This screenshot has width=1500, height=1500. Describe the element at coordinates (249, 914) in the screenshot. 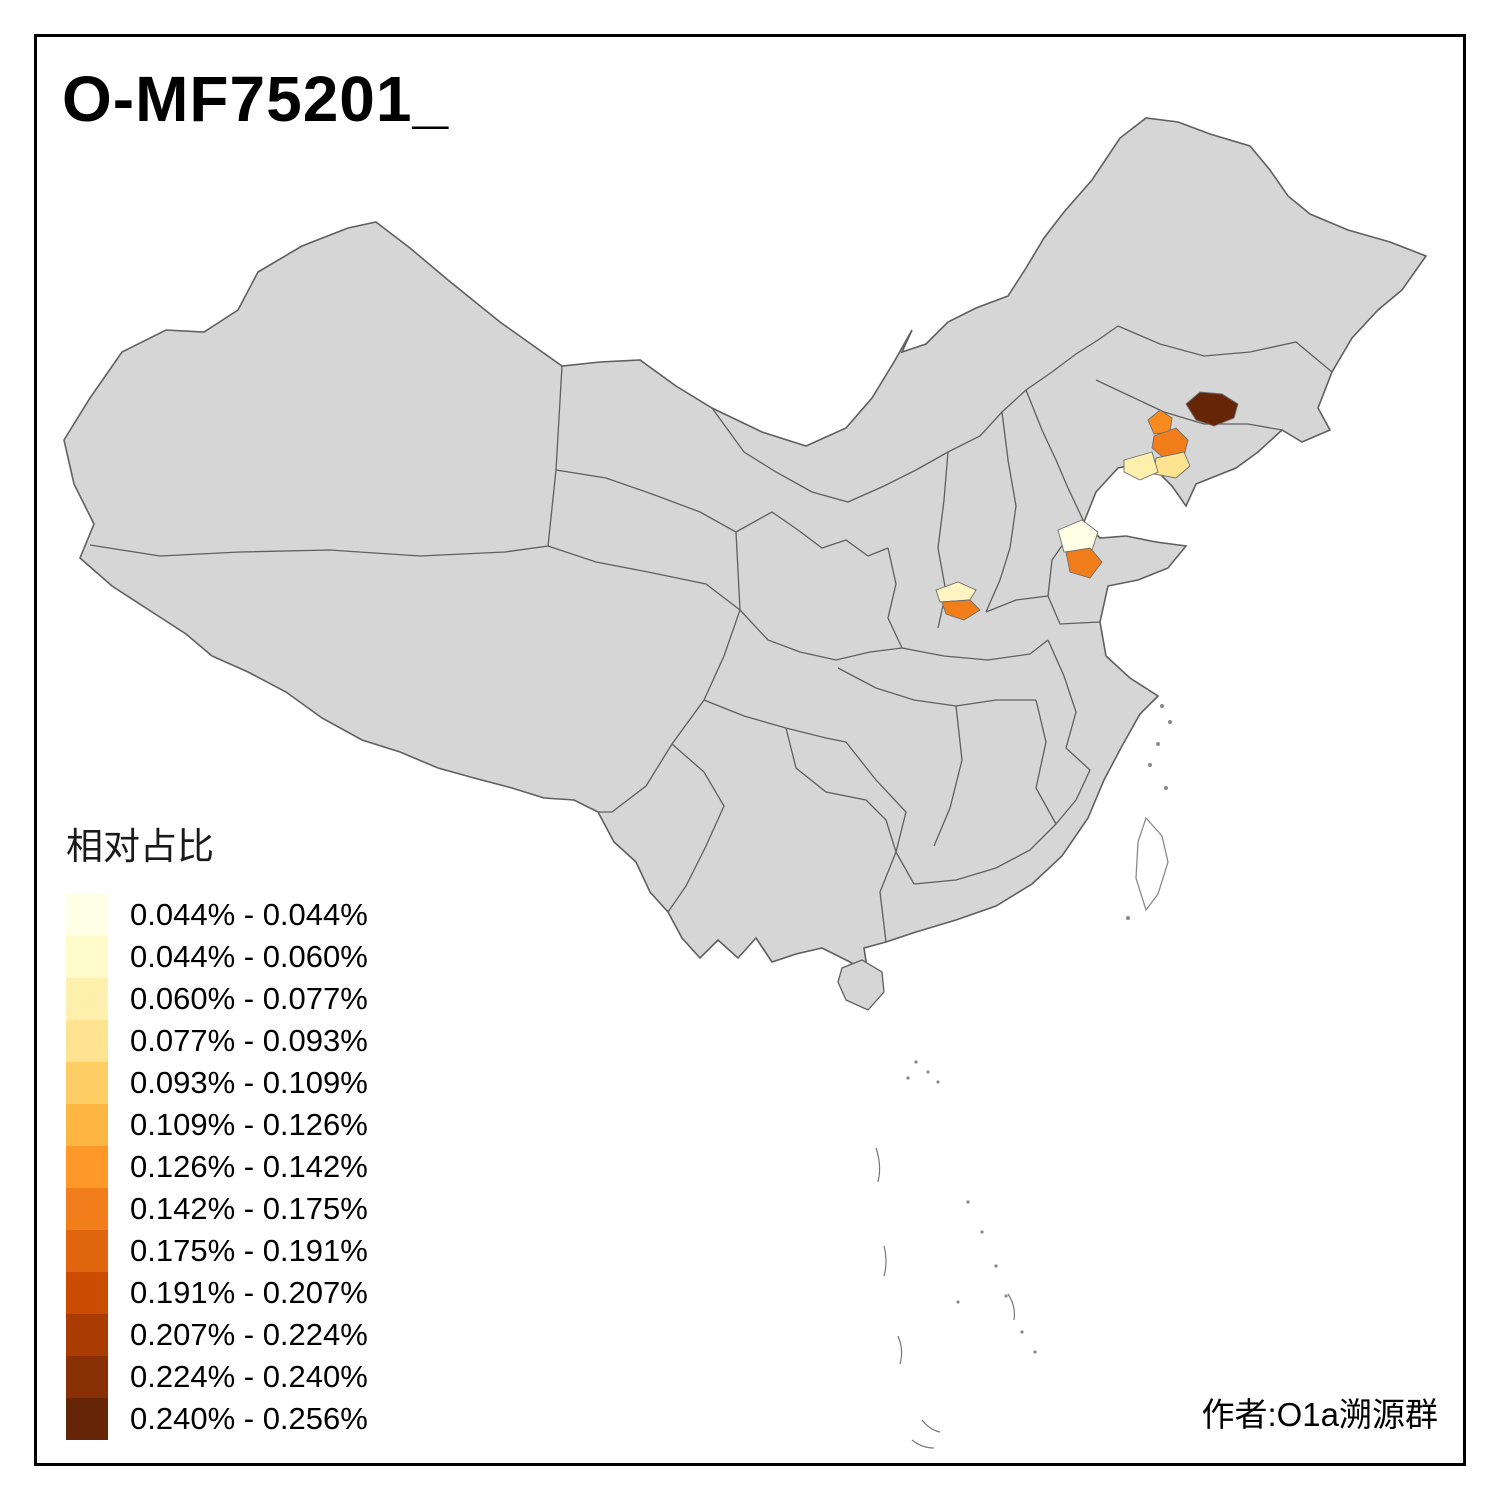

I see `legend-label: 0.044% - 0.044%` at that location.